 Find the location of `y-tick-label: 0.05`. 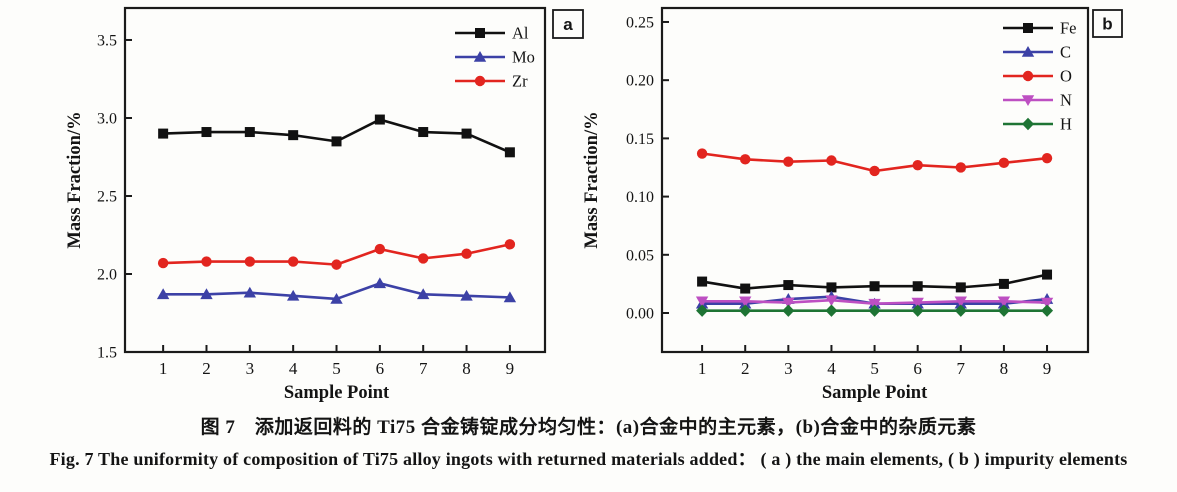

y-tick-label: 0.05 is located at coordinates (640, 255).